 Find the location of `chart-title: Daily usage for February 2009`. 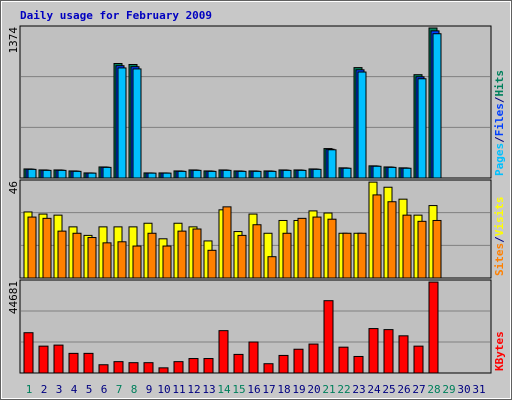

chart-title: Daily usage for February 2009 is located at coordinates (116, 15).